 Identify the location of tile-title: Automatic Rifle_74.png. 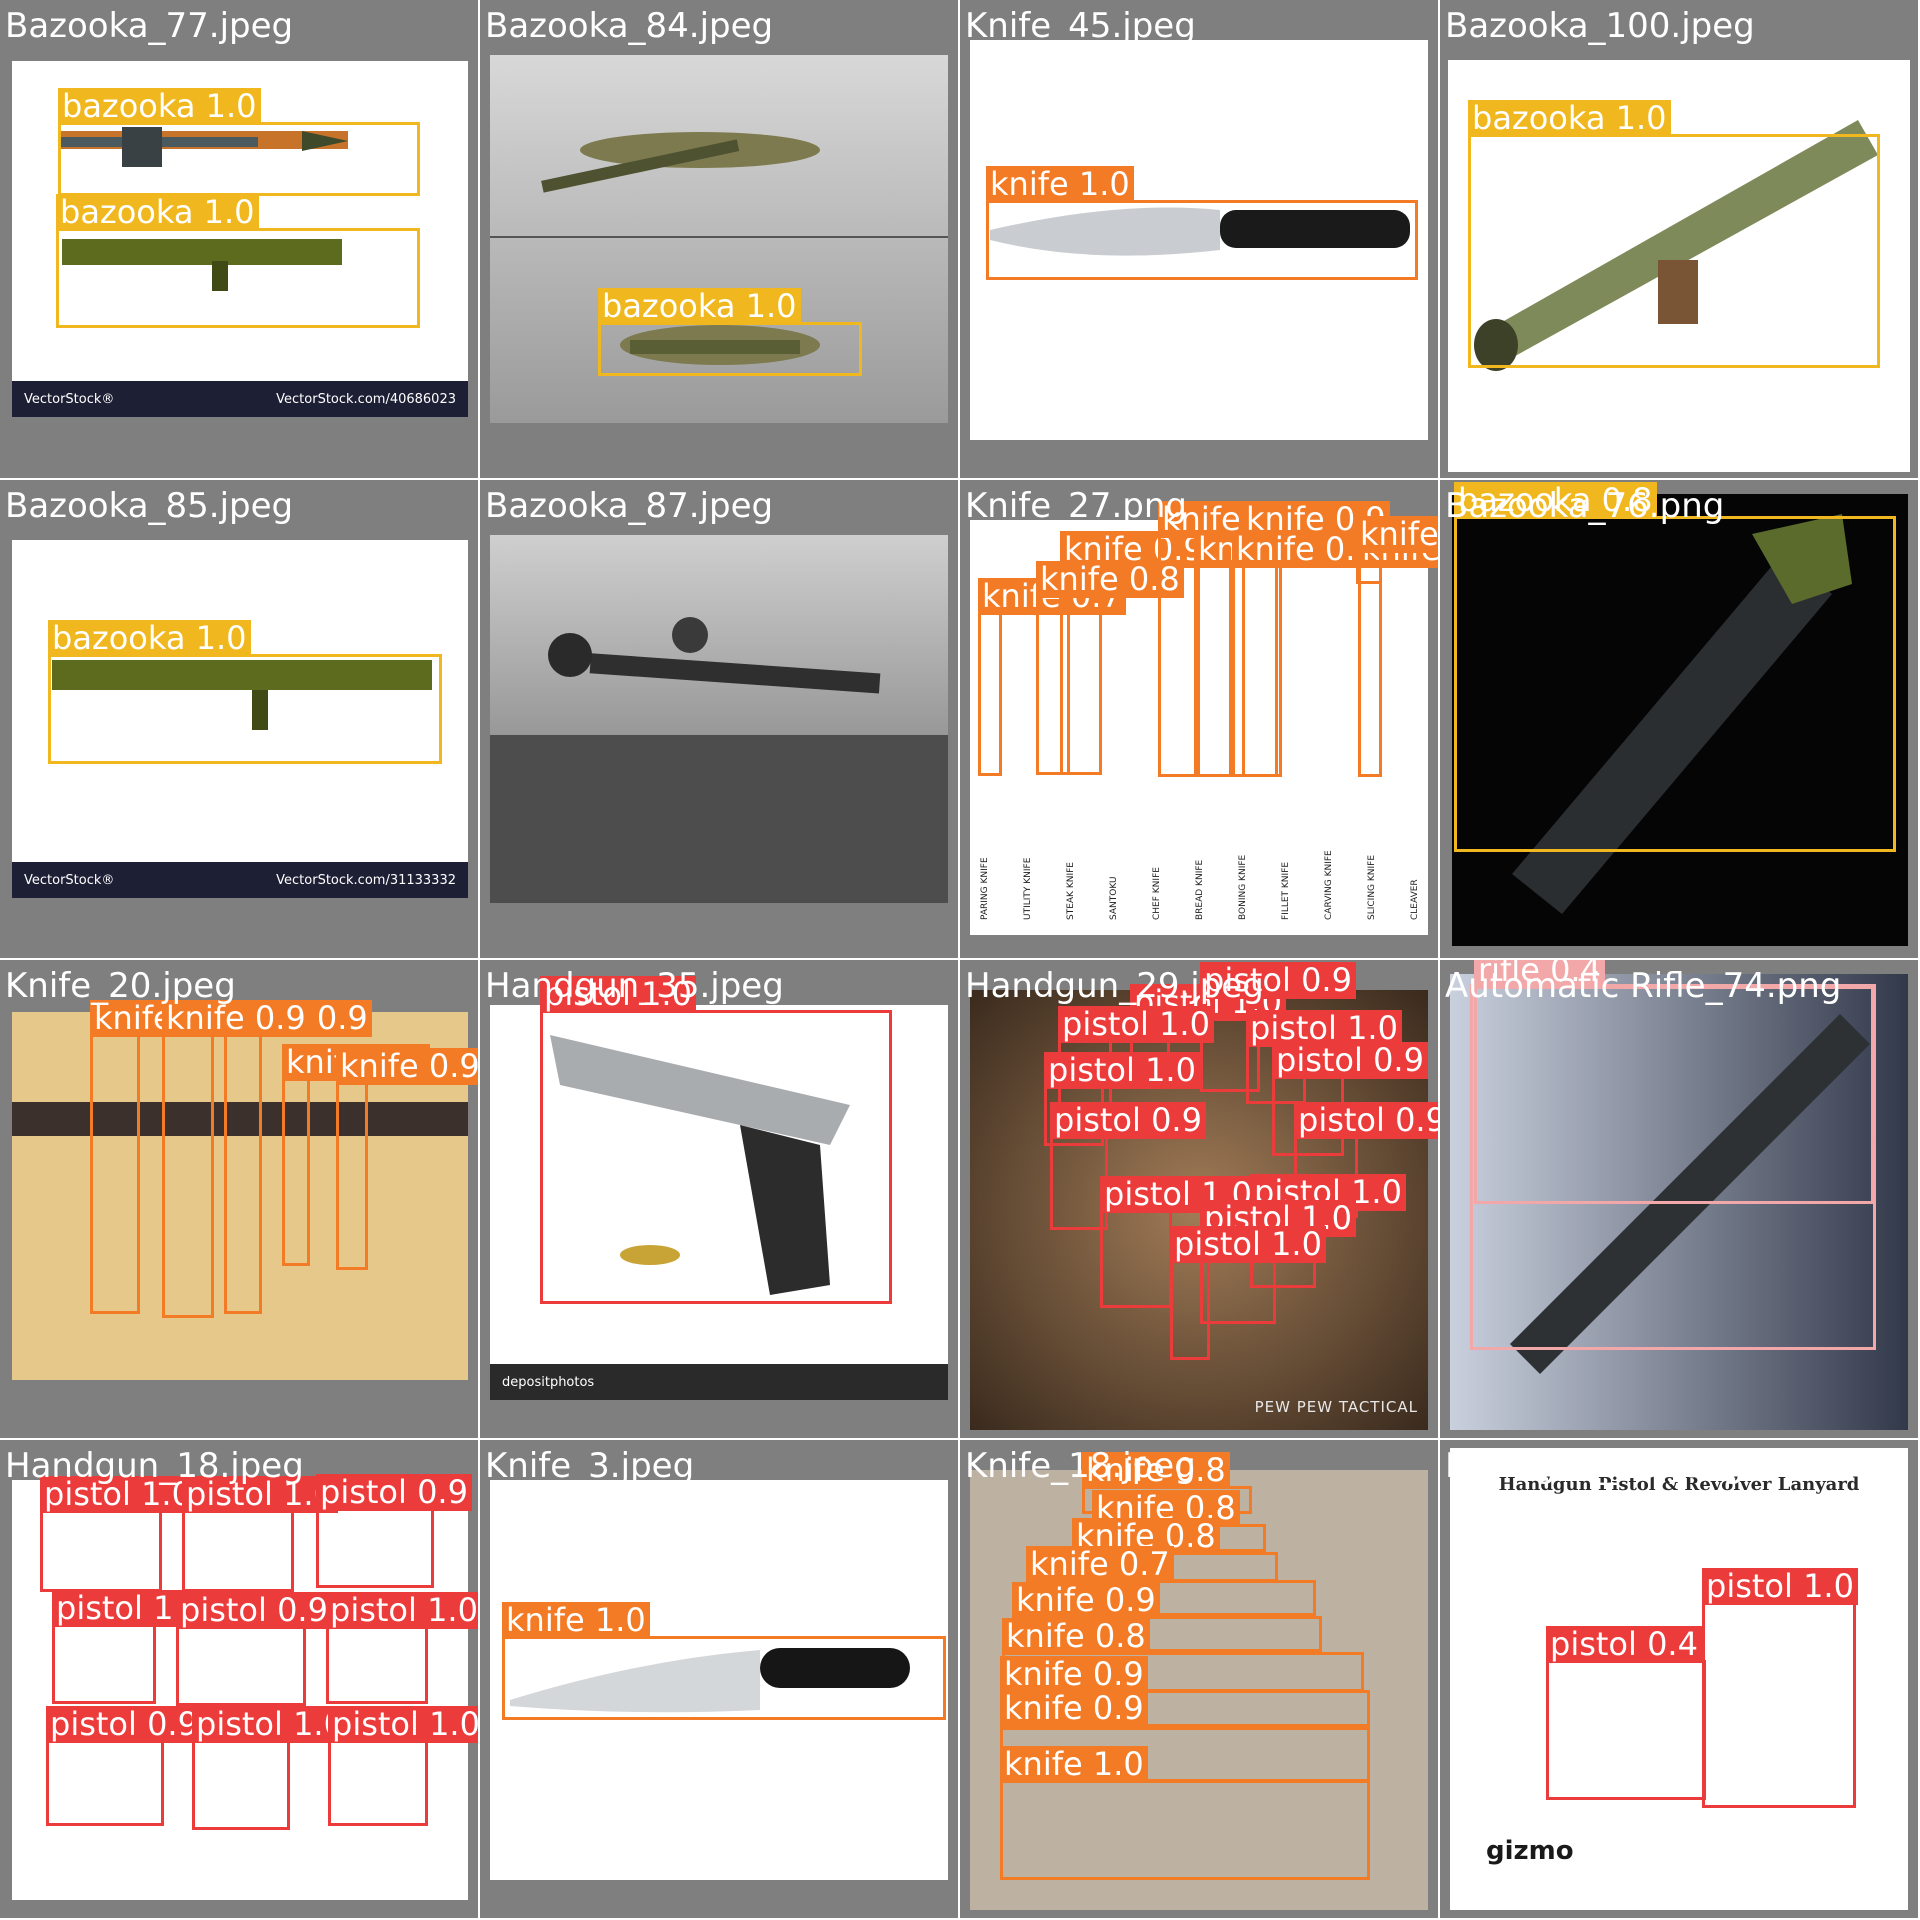
(1643, 986).